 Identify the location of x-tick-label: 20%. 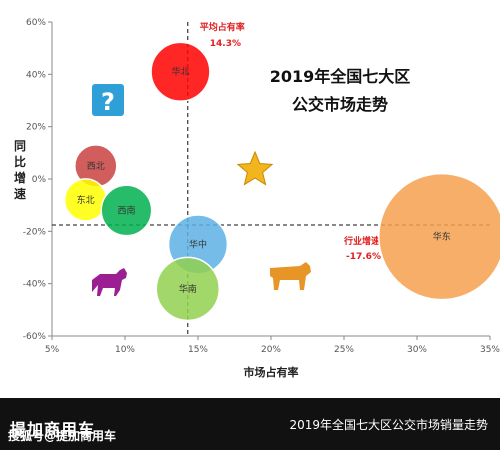
(271, 350).